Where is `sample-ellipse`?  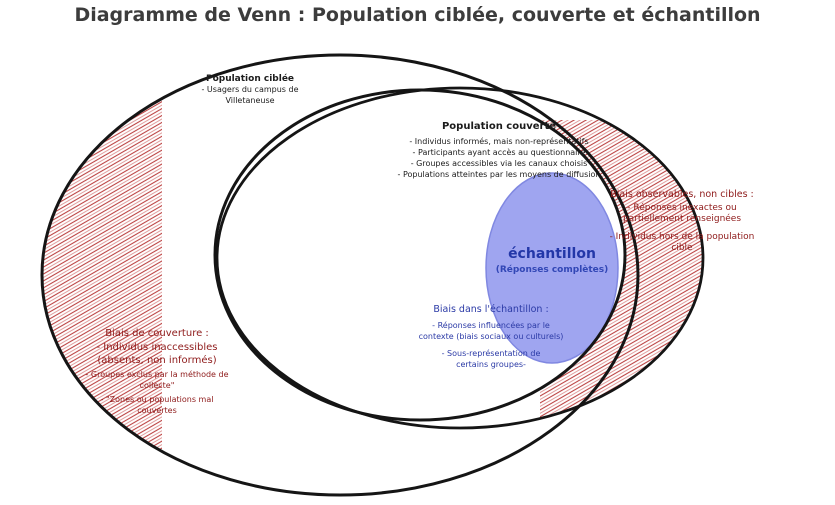 sample-ellipse is located at coordinates (552, 268).